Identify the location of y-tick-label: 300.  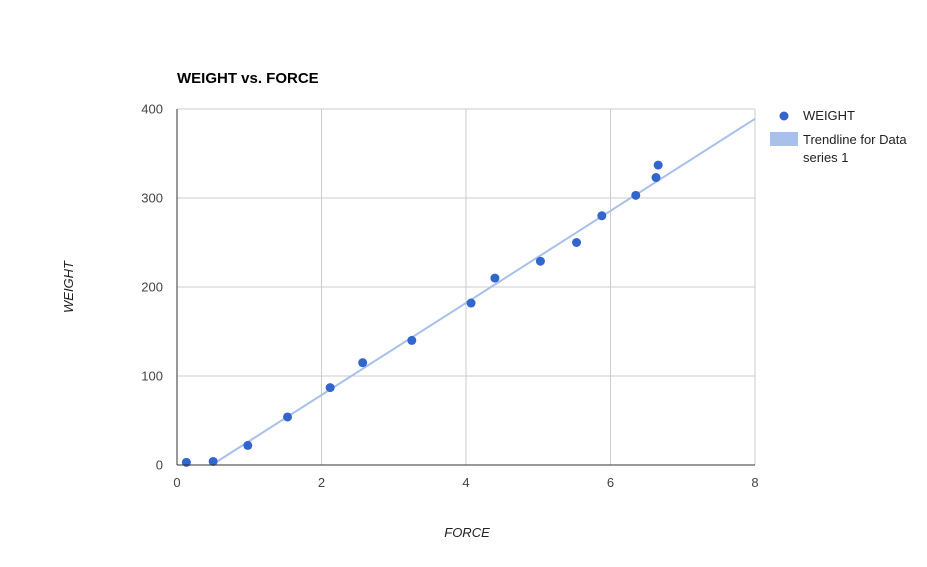
(152, 198).